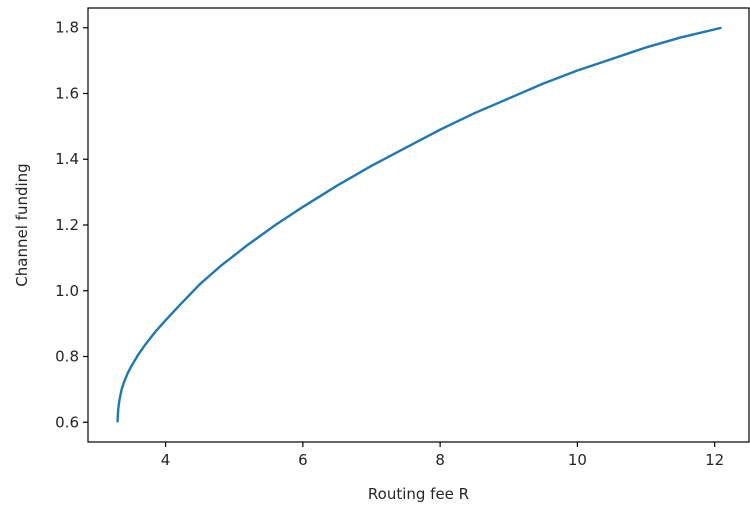 This screenshot has width=750, height=506. Describe the element at coordinates (67, 291) in the screenshot. I see `y-tick-label: 1.0` at that location.